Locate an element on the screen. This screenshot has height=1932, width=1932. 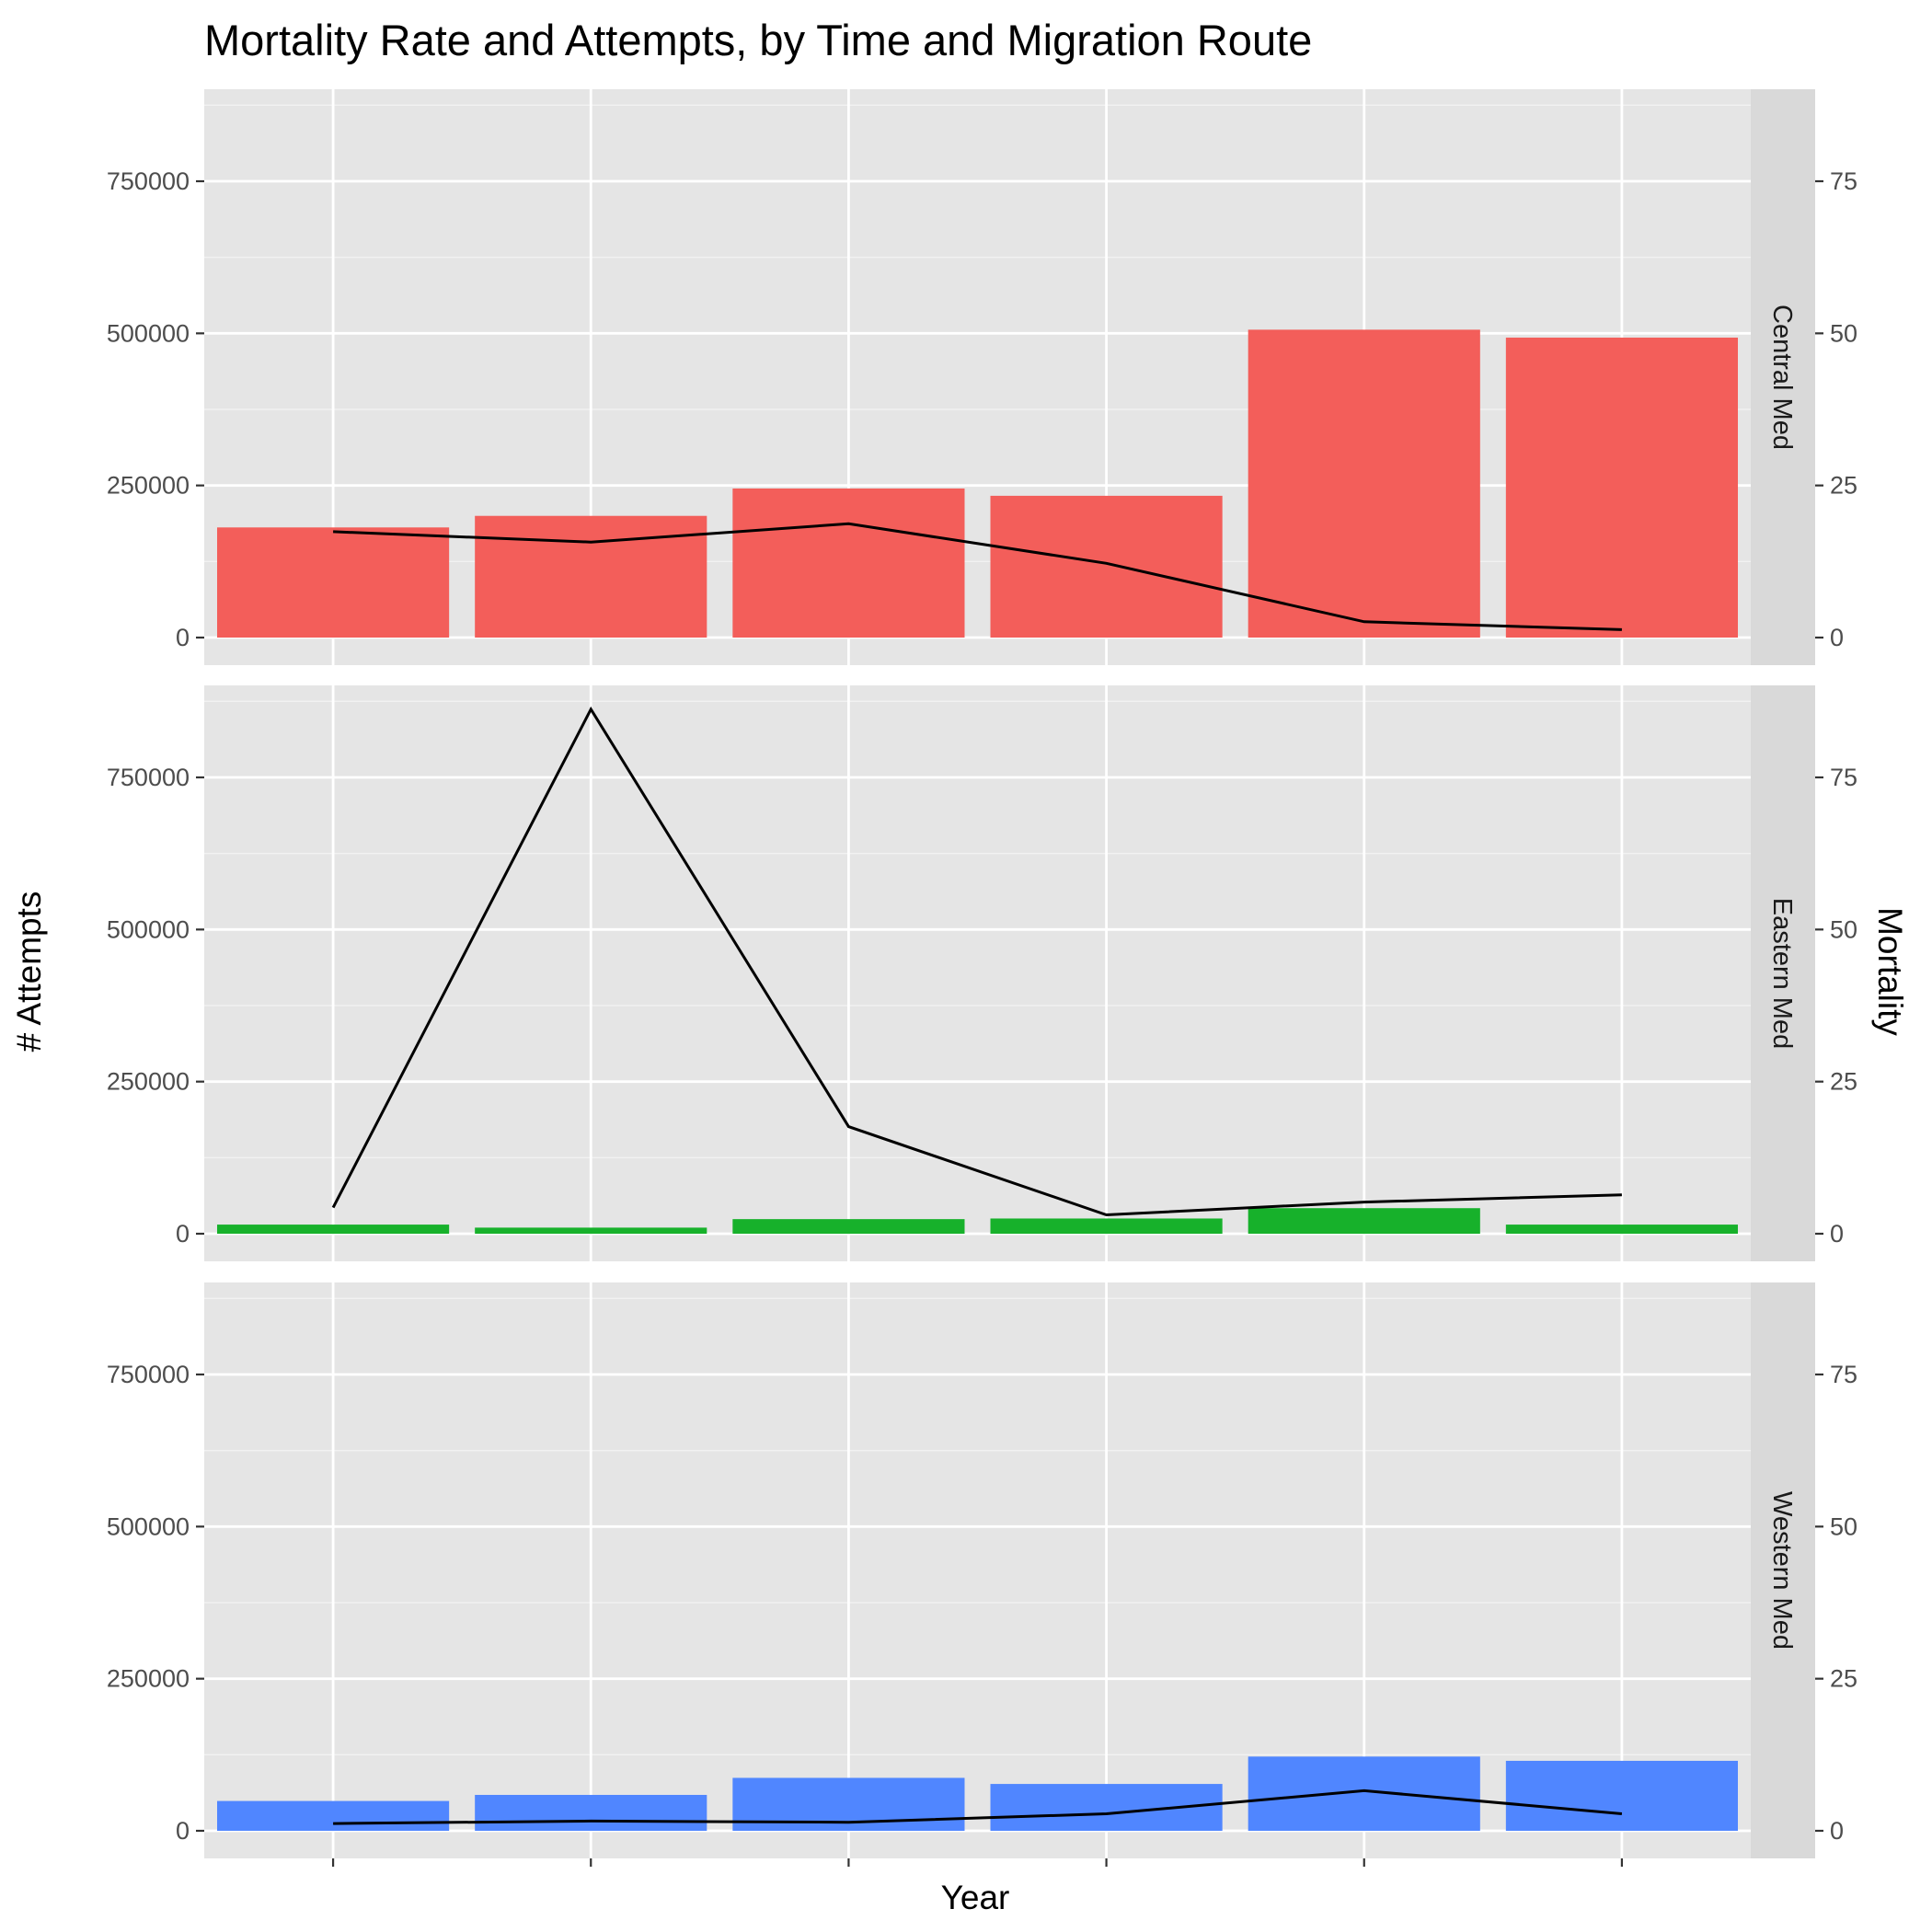
facet-strip-label: Eastern Med is located at coordinates (1782, 974).